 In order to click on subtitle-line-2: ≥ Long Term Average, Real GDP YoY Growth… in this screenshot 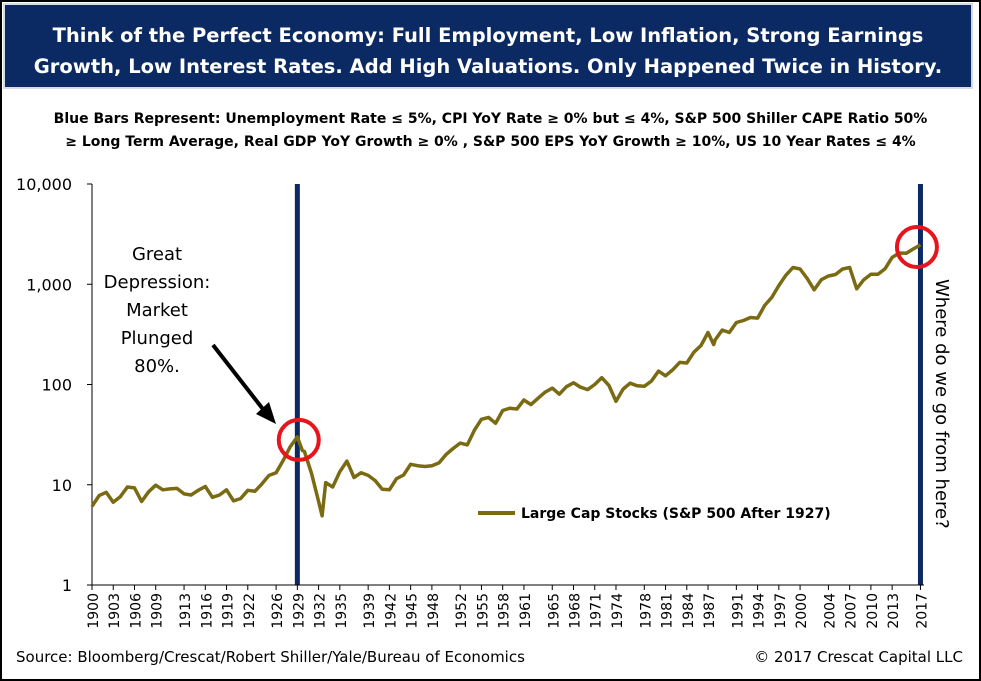, I will do `click(490, 142)`.